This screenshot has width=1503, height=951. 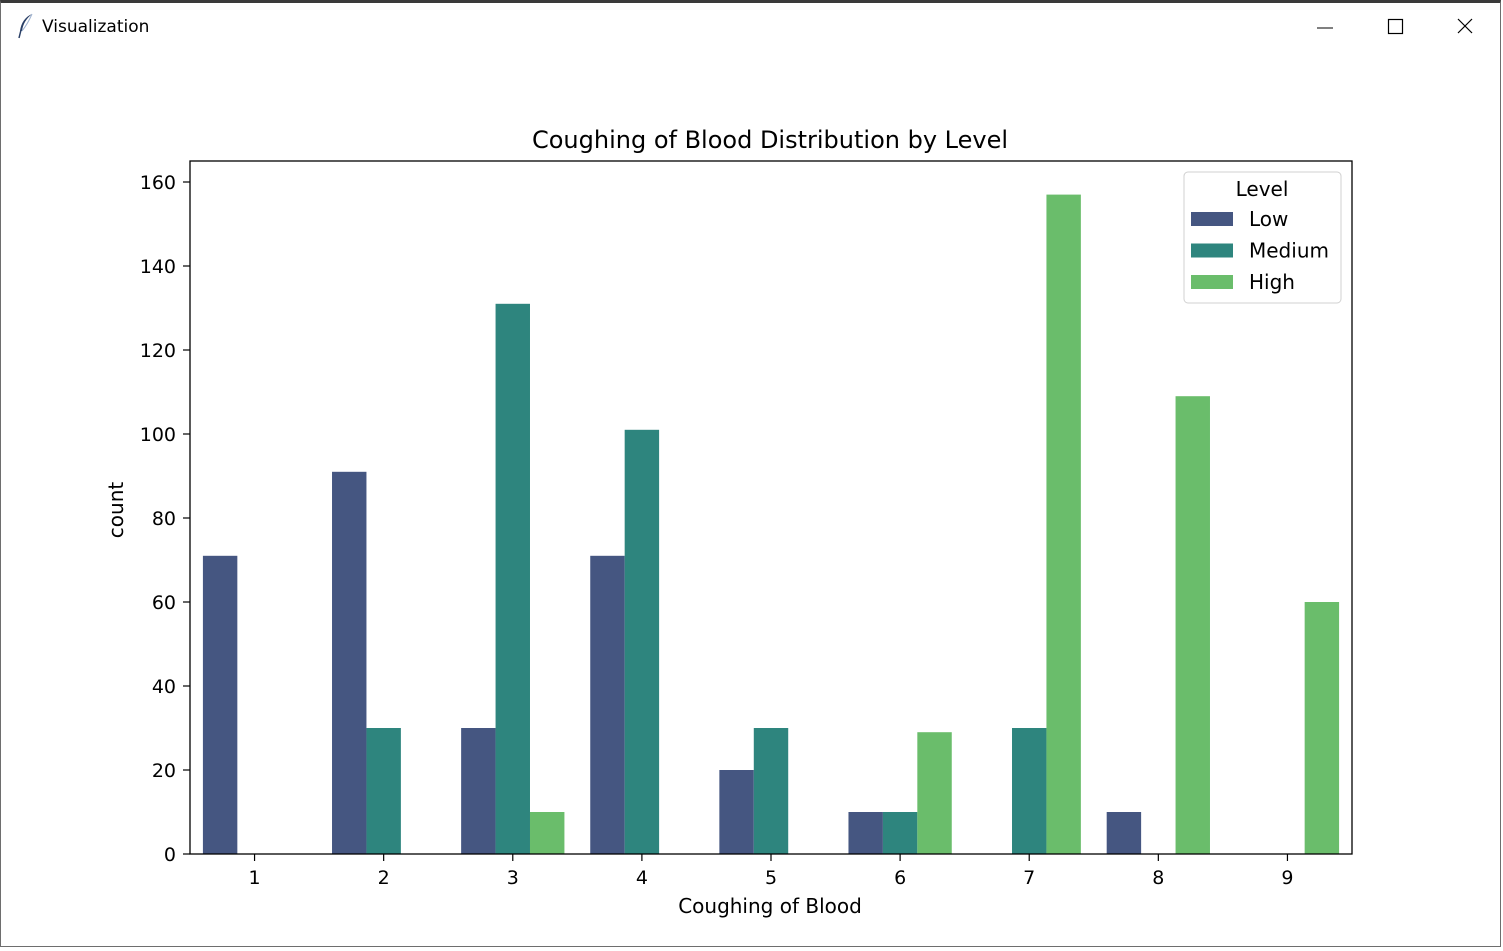 I want to click on x-tick-label: 8, so click(x=1158, y=878).